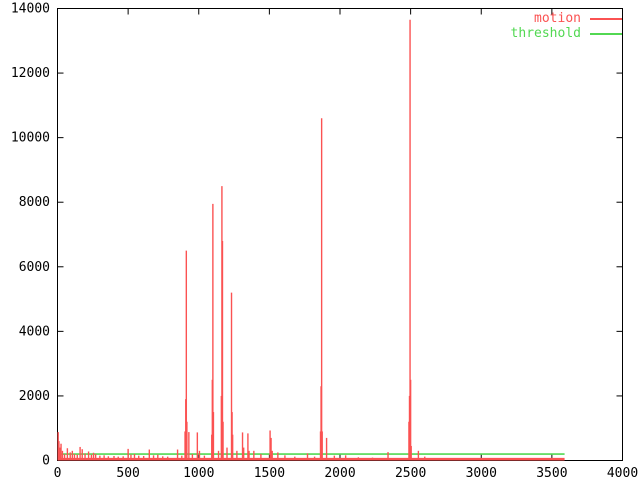 Image resolution: width=640 pixels, height=480 pixels. What do you see at coordinates (46, 461) in the screenshot?
I see `y-tick-label: 0` at bounding box center [46, 461].